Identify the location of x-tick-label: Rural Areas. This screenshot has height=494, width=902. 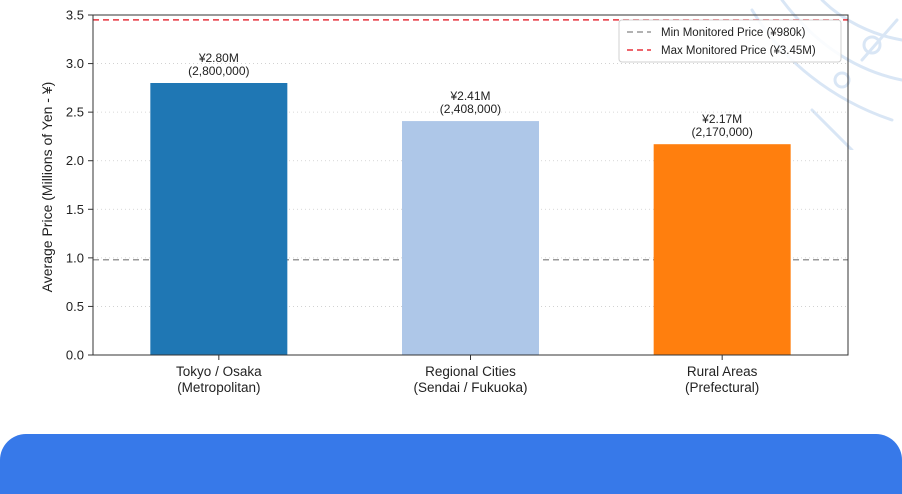
(722, 371).